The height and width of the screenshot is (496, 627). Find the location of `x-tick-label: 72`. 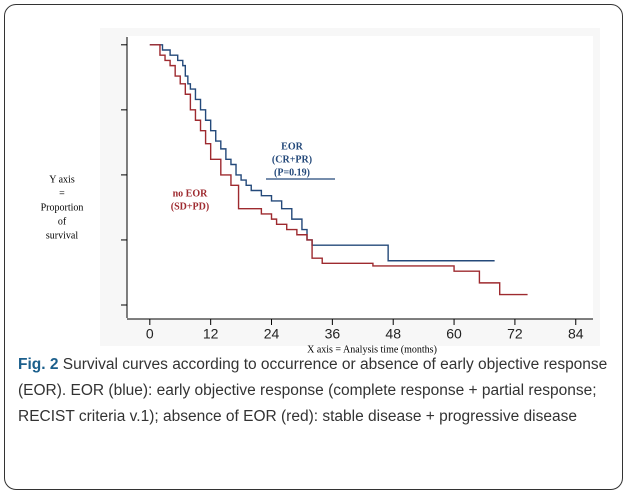

x-tick-label: 72 is located at coordinates (515, 334).